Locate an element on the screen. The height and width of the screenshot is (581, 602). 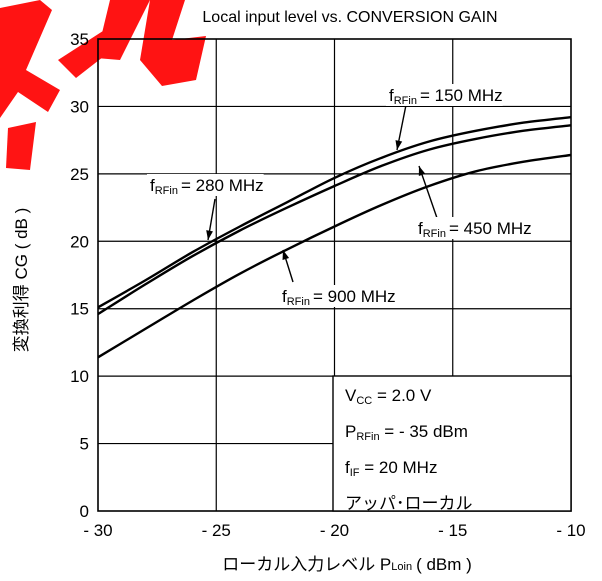
annotation-label: fRFin = 150 MHz is located at coordinates (446, 96).